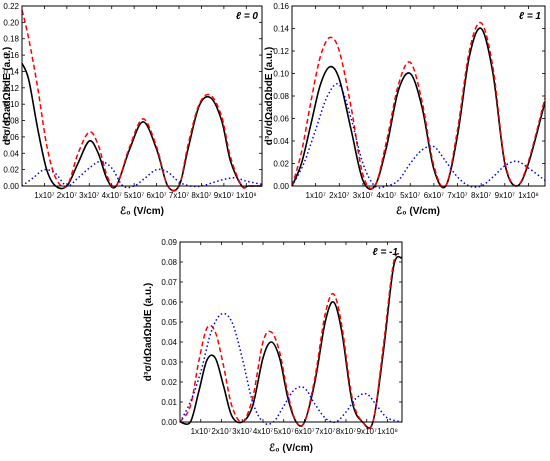  What do you see at coordinates (169, 242) in the screenshot?
I see `y-tick-label: 0.09` at bounding box center [169, 242].